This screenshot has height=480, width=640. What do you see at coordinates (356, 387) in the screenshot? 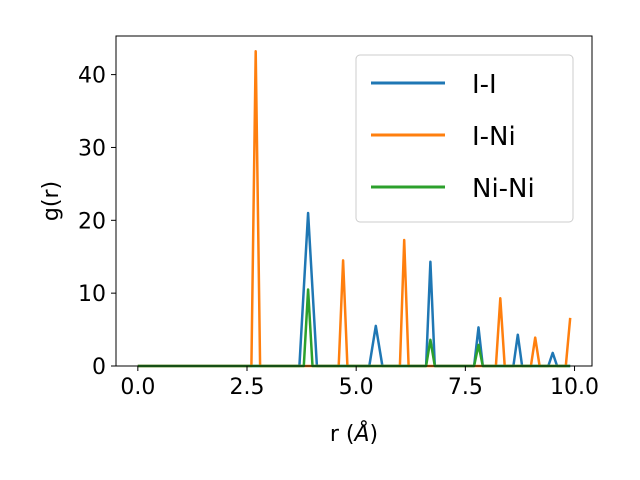
I see `x-tick-label: 5.0` at bounding box center [356, 387].